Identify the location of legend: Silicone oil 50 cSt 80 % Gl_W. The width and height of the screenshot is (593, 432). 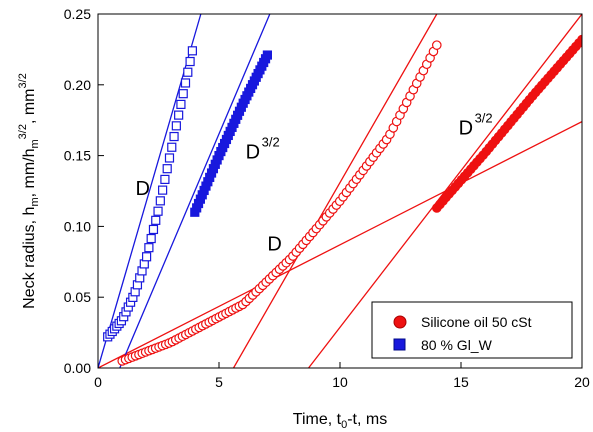
(472, 330).